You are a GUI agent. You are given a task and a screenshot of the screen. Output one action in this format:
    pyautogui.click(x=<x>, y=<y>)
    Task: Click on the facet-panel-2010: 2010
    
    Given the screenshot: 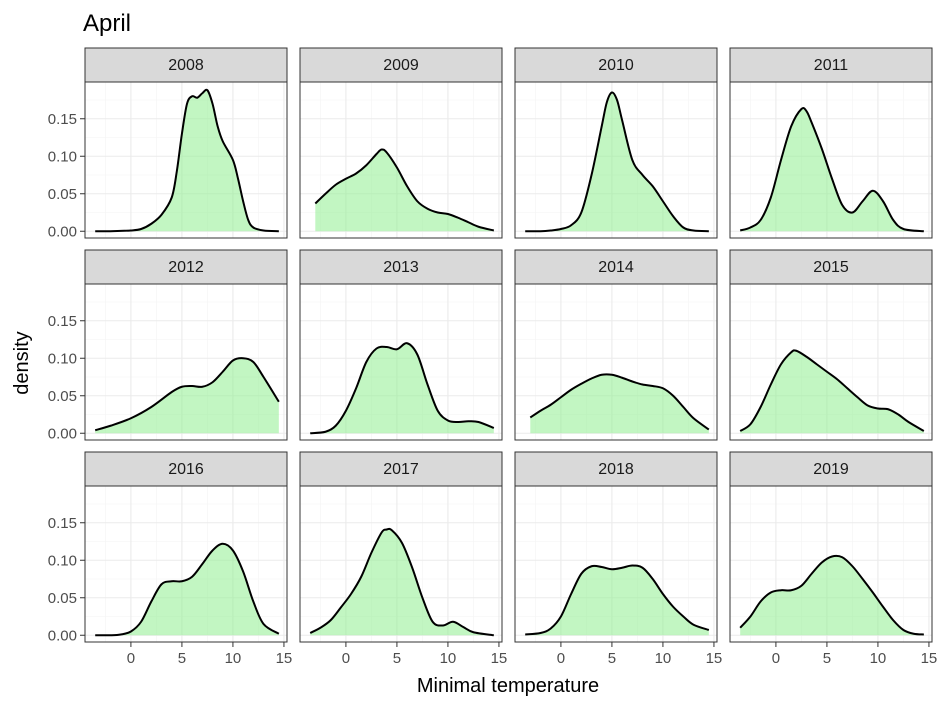 What is the action you would take?
    pyautogui.click(x=616, y=143)
    